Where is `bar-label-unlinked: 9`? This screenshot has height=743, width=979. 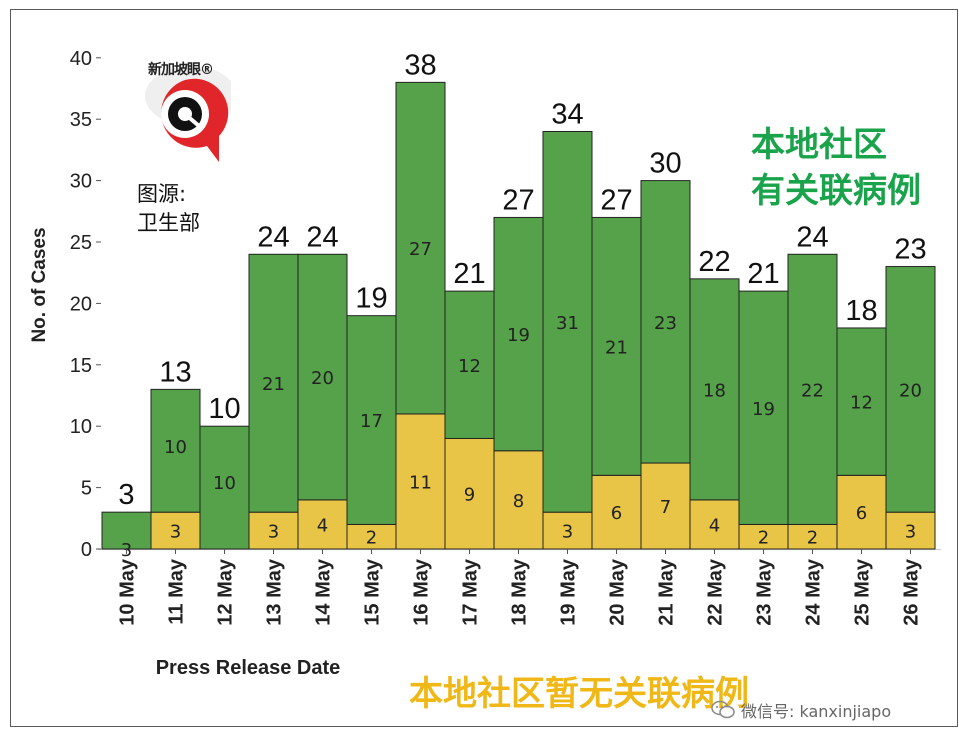
bar-label-unlinked: 9 is located at coordinates (469, 495).